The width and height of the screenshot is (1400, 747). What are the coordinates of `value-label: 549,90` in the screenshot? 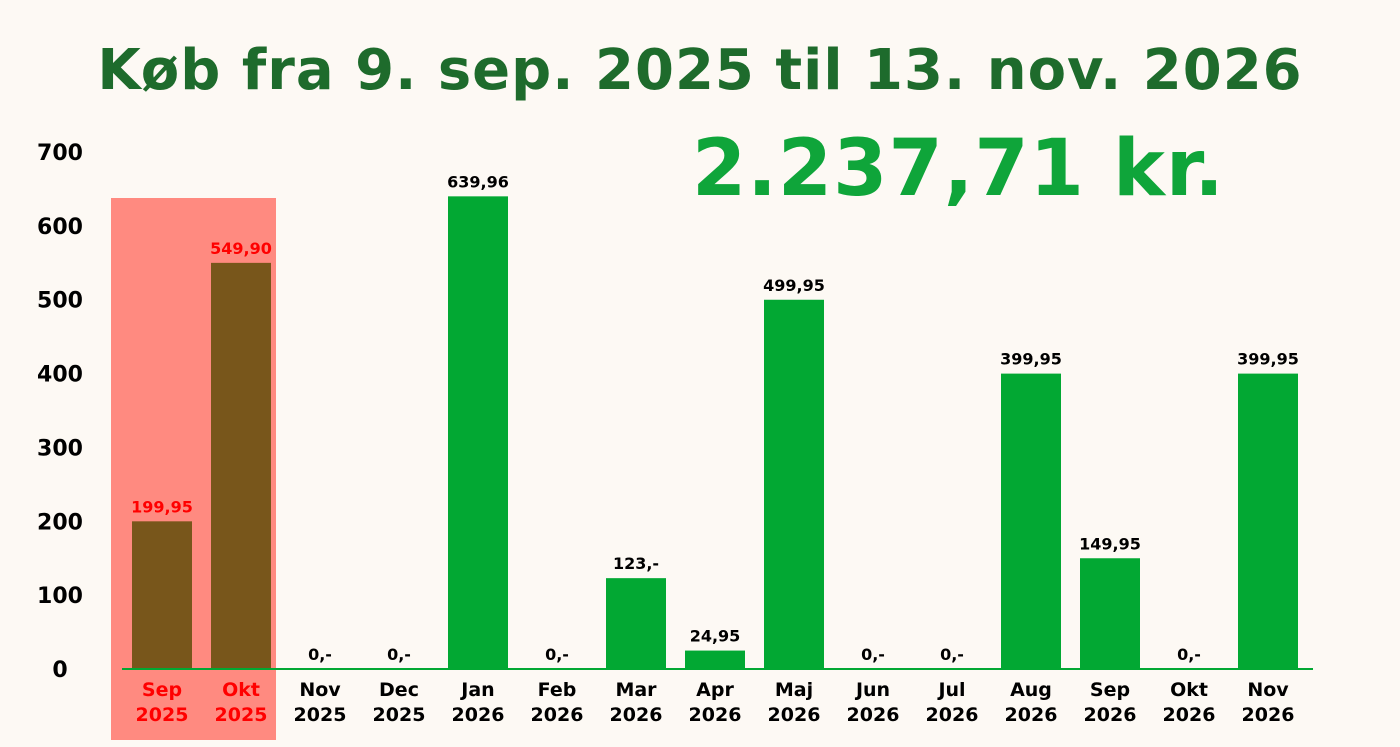 It's located at (241, 248).